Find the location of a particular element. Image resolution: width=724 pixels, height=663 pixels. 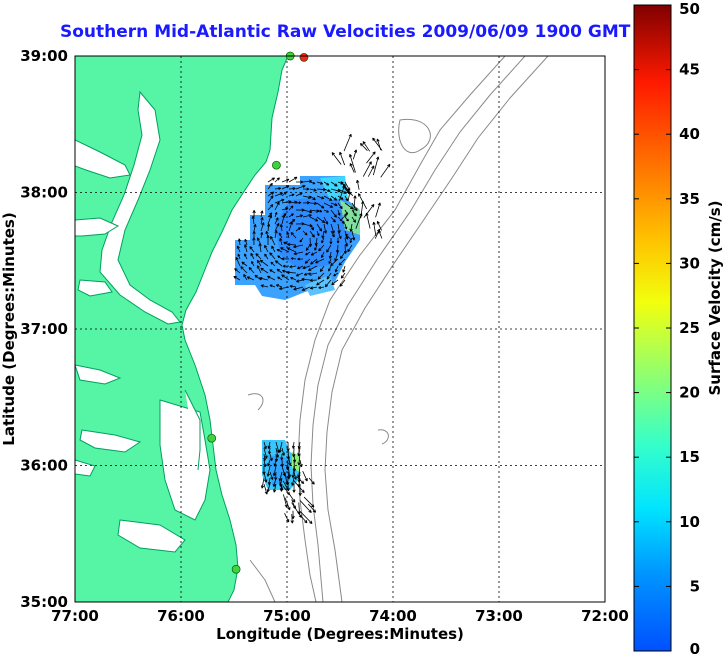

station-marker is located at coordinates (212, 438).